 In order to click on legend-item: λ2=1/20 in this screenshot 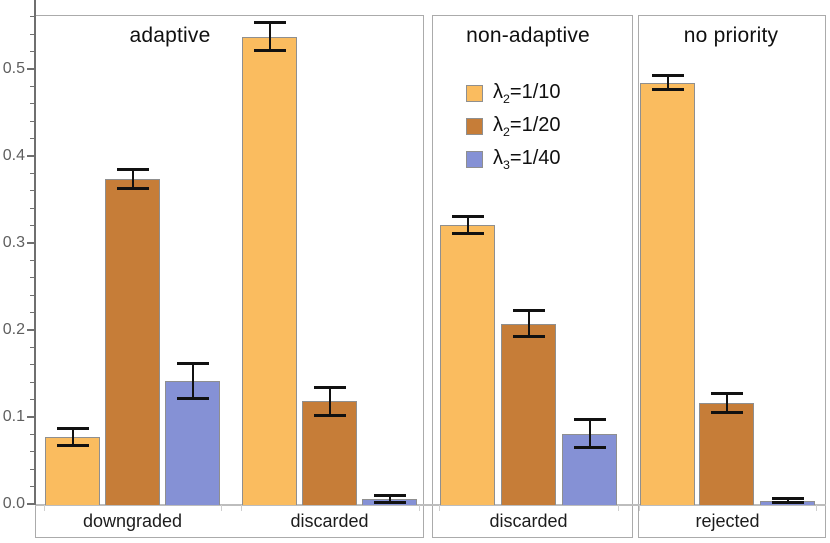, I will do `click(541, 126)`.